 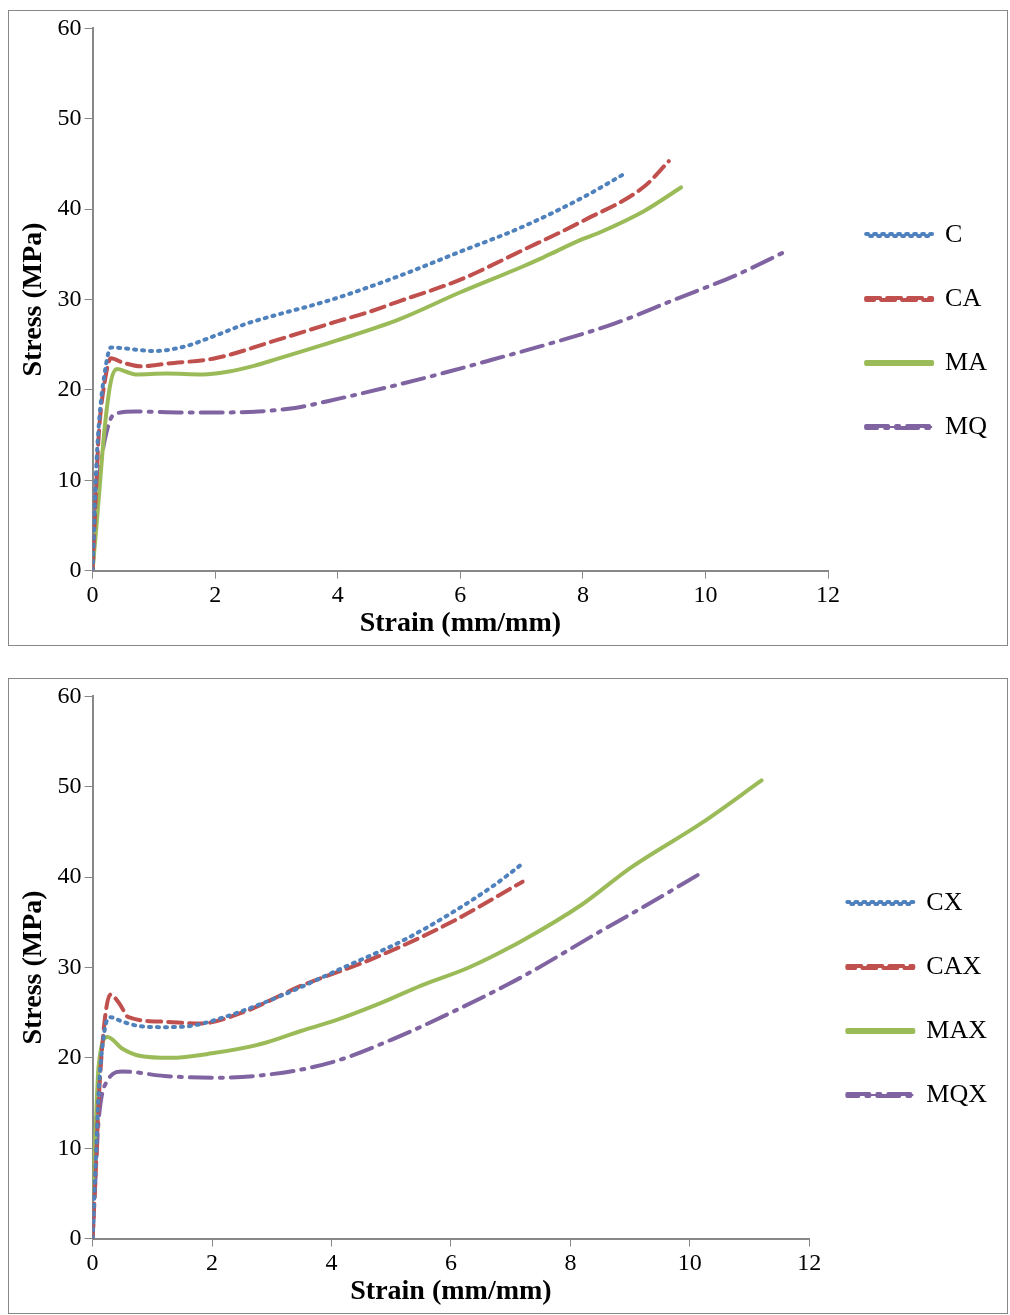 What do you see at coordinates (957, 1029) in the screenshot?
I see `legend-label: MAX` at bounding box center [957, 1029].